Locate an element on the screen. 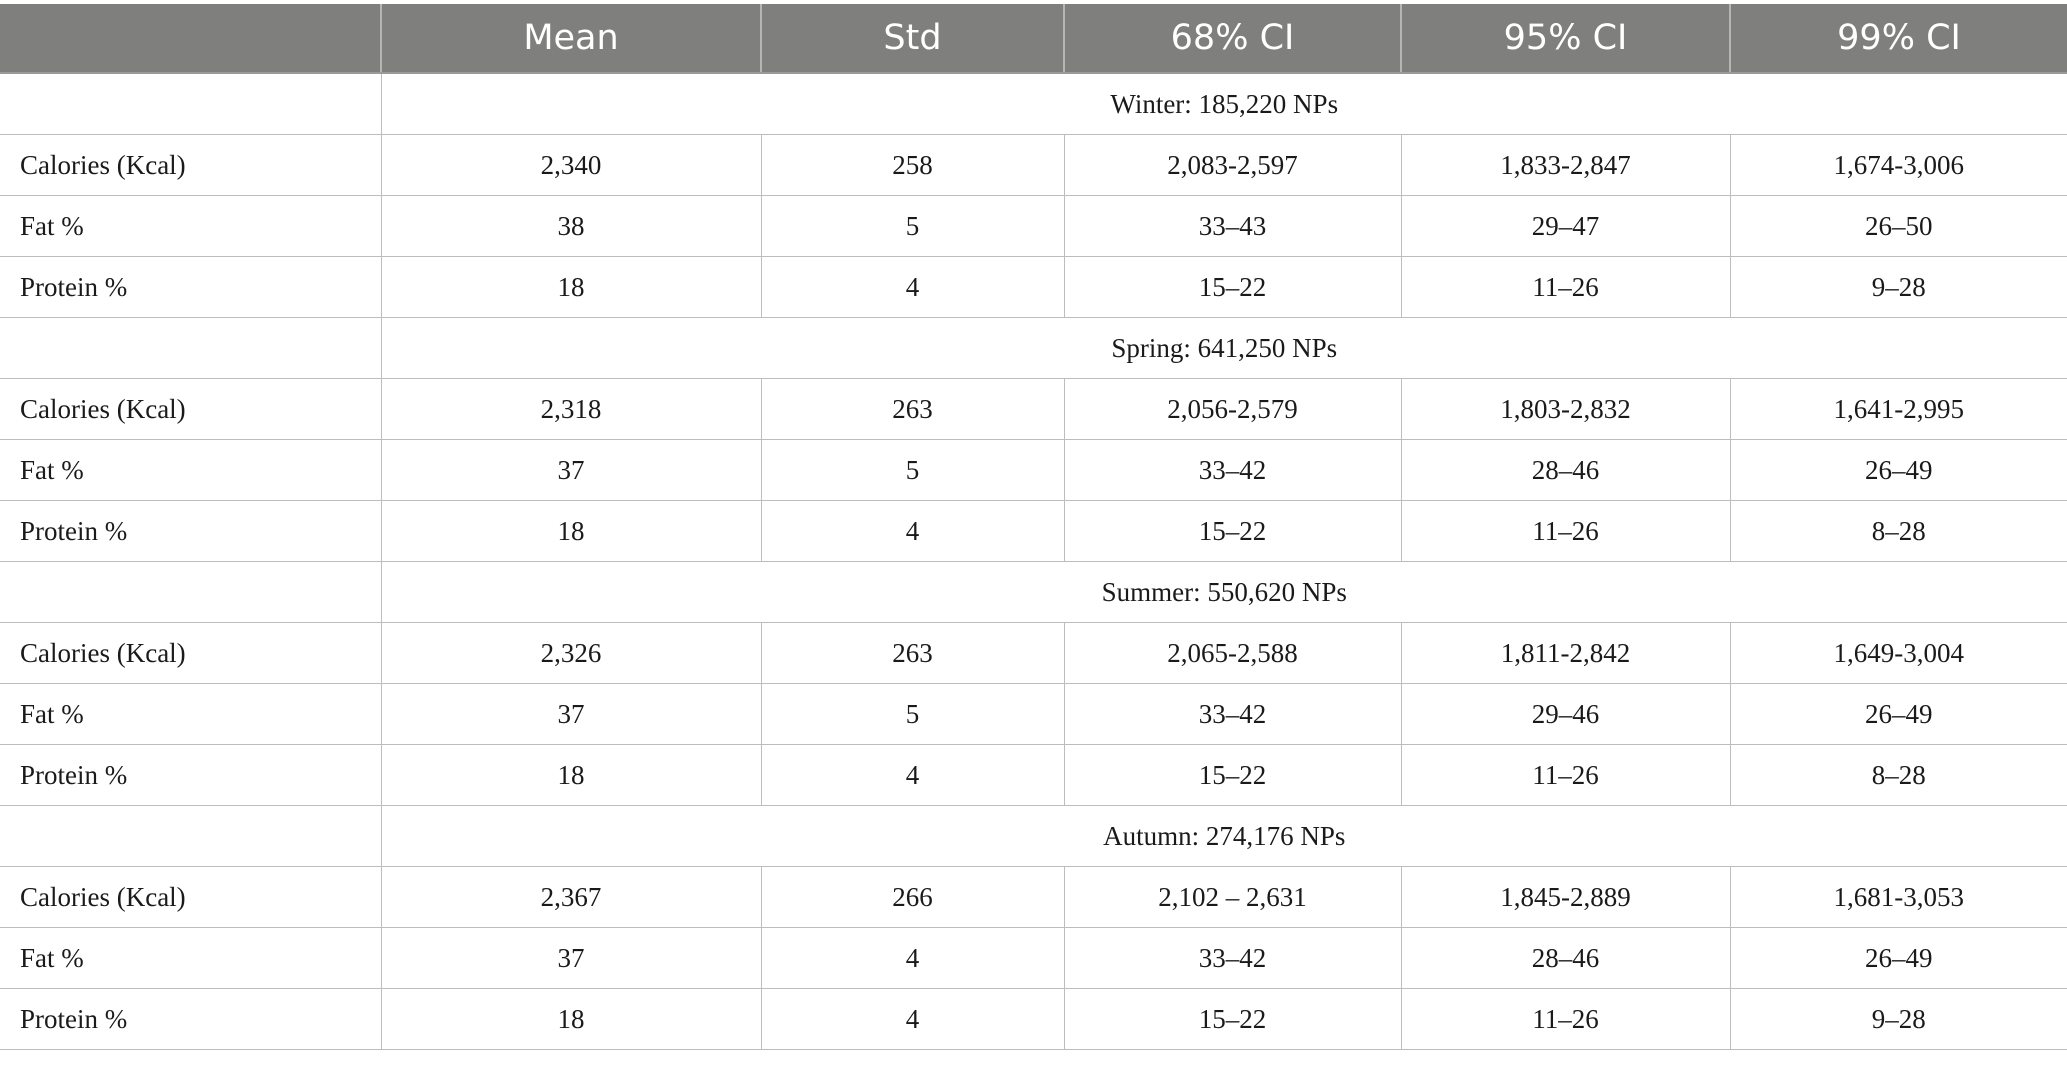 The height and width of the screenshot is (1073, 2067). ci95-cell: 29–47 is located at coordinates (1565, 226).